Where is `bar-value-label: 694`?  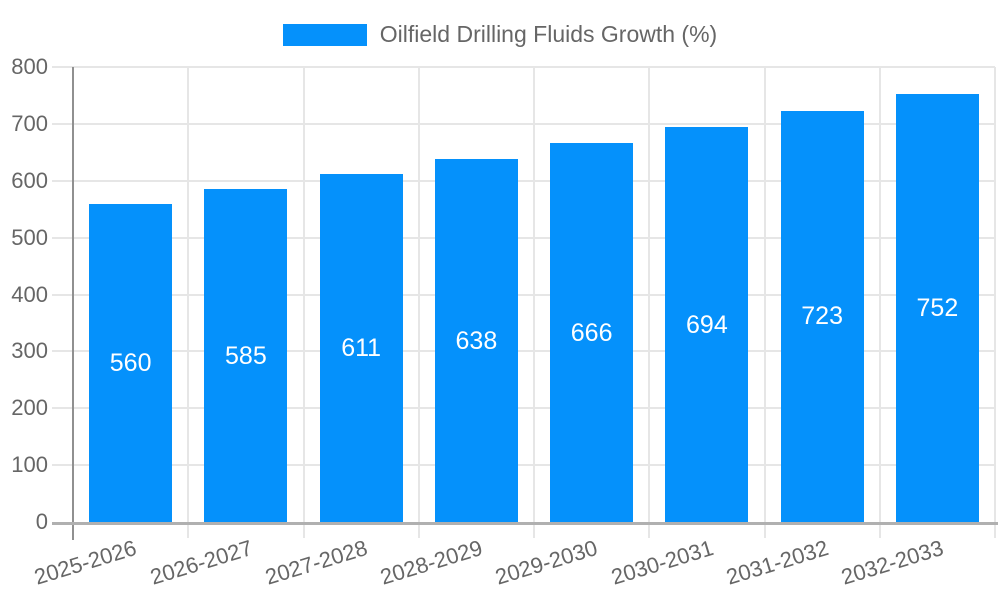
bar-value-label: 694 is located at coordinates (707, 324).